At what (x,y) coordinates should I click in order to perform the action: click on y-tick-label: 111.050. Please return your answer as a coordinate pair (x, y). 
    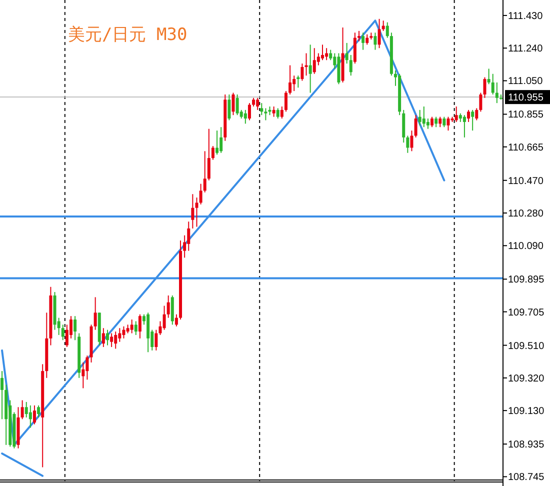
    Looking at the image, I should click on (526, 82).